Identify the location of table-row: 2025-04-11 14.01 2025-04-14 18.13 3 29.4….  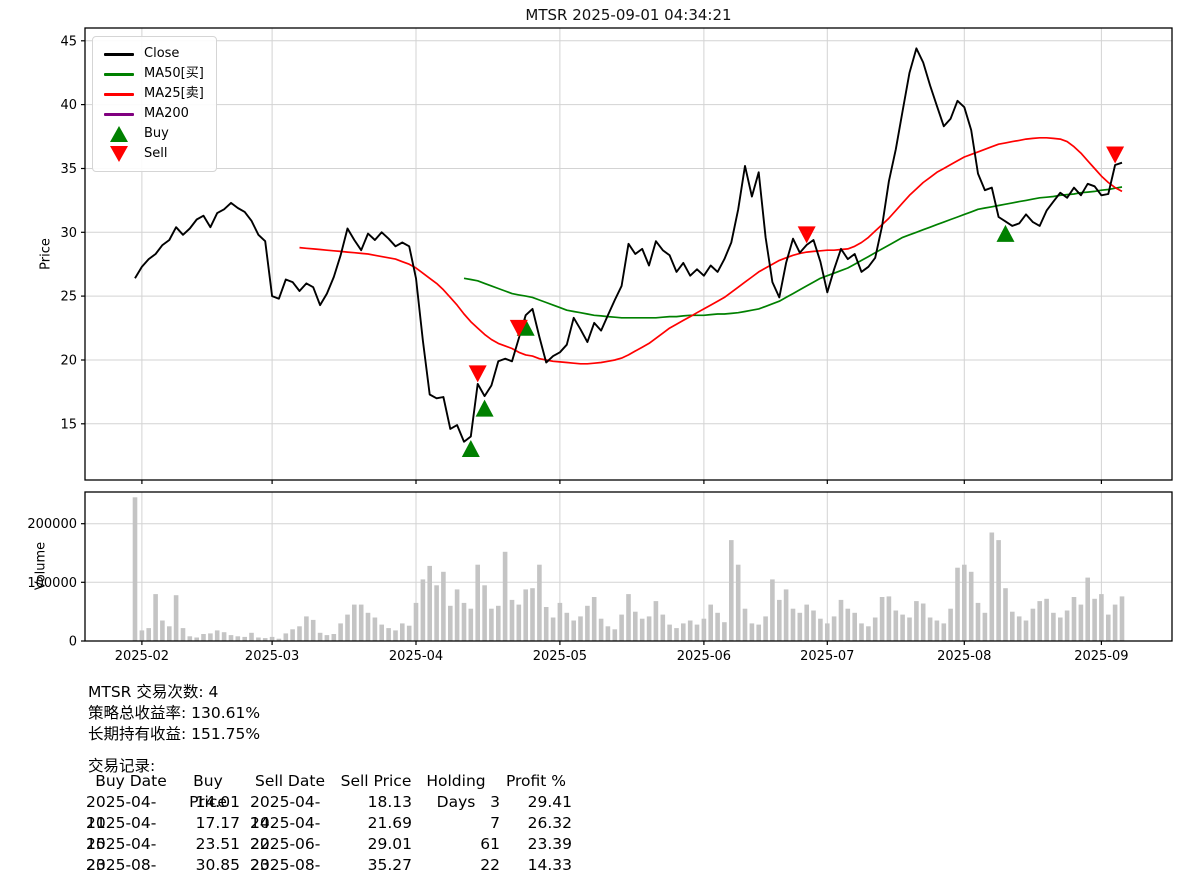
(329, 812).